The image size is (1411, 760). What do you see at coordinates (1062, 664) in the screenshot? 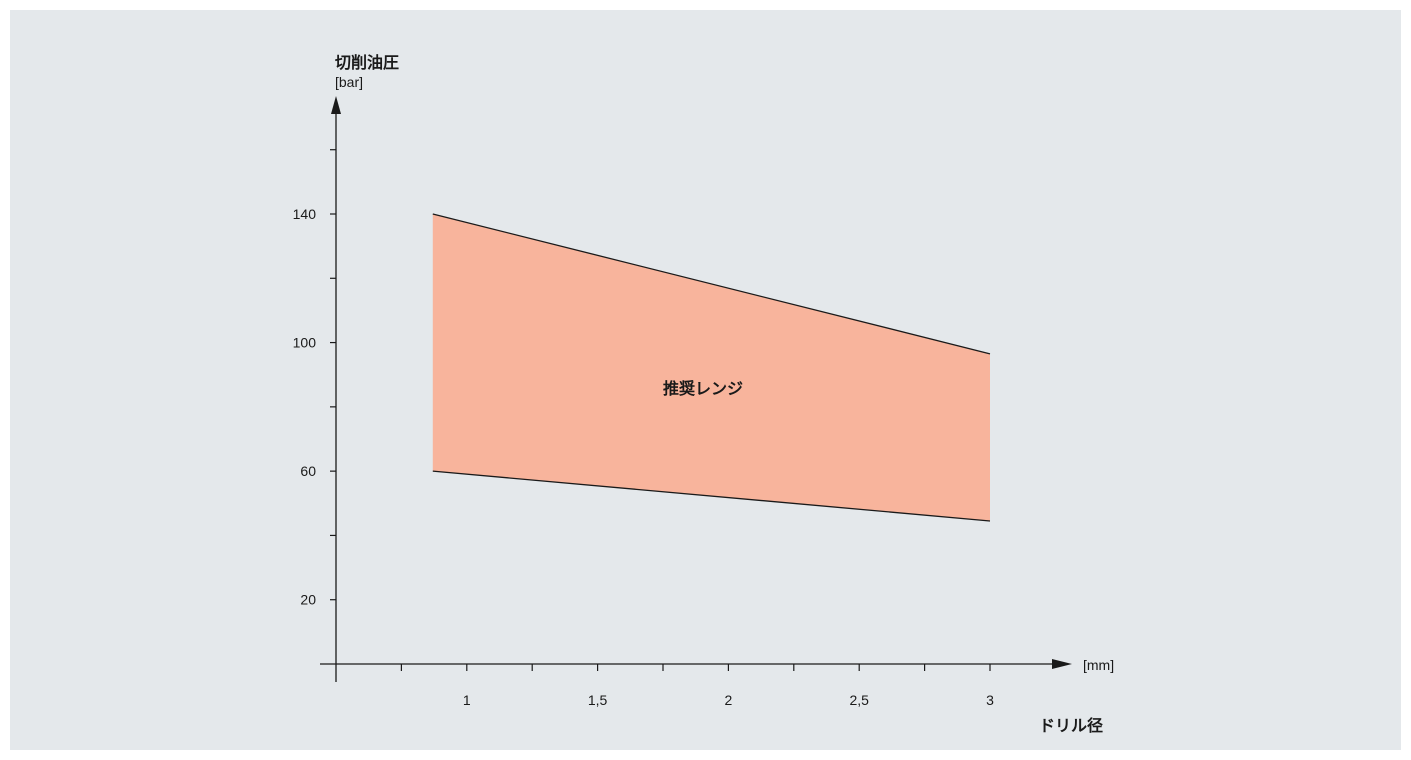
I see `x-axis-arrow-icon` at bounding box center [1062, 664].